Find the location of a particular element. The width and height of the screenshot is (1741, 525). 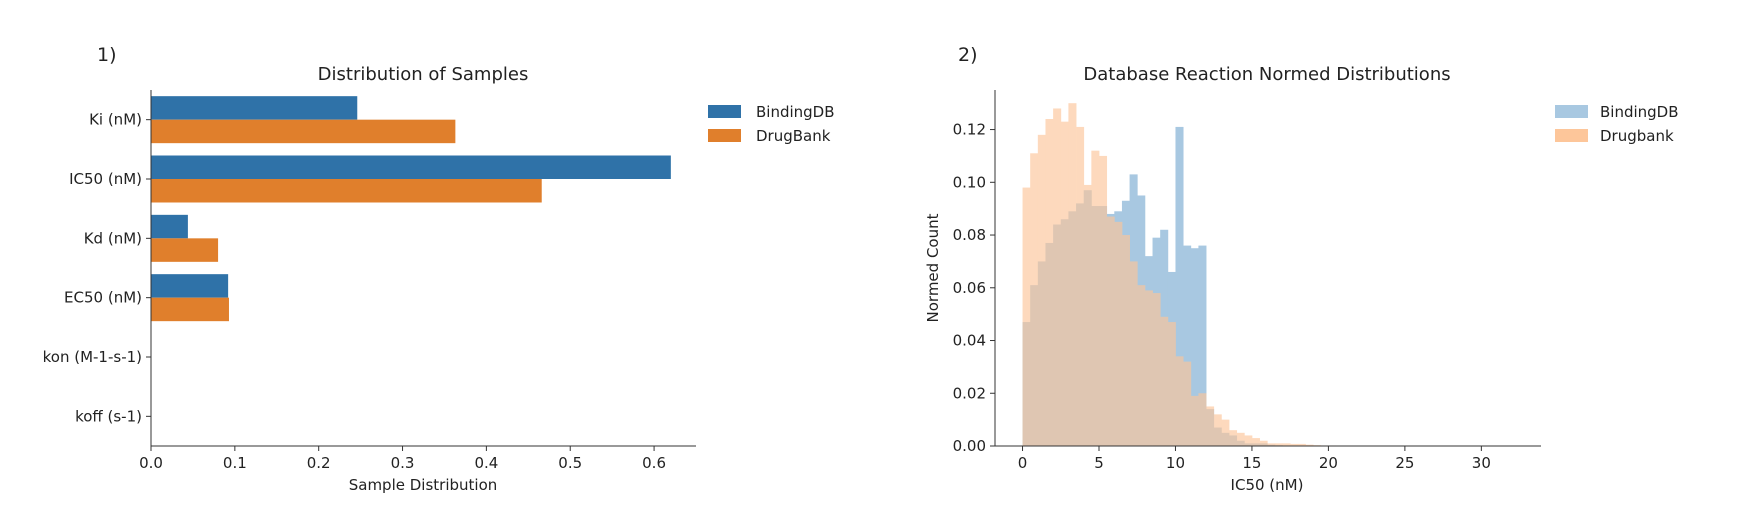

chart-2-ytick-label: 0.04 is located at coordinates (969, 341).